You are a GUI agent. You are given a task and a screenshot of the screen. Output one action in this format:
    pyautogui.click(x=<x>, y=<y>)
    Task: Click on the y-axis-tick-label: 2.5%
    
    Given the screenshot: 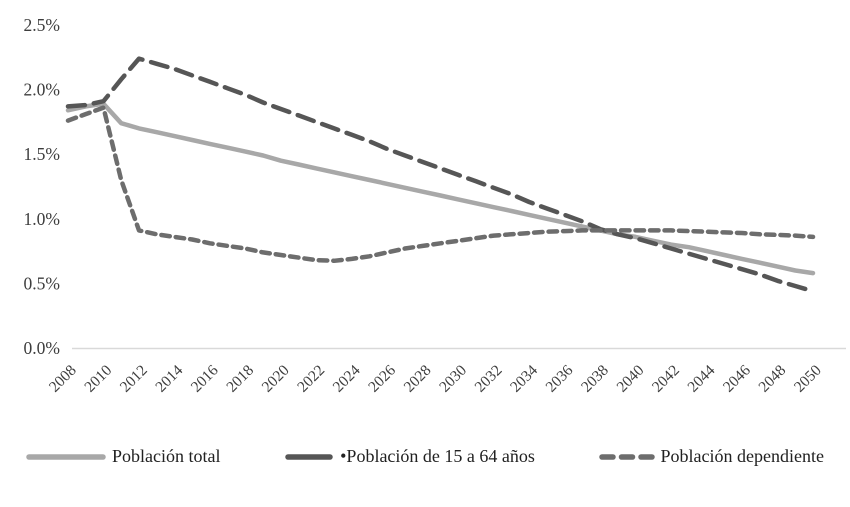 What is the action you would take?
    pyautogui.click(x=42, y=25)
    